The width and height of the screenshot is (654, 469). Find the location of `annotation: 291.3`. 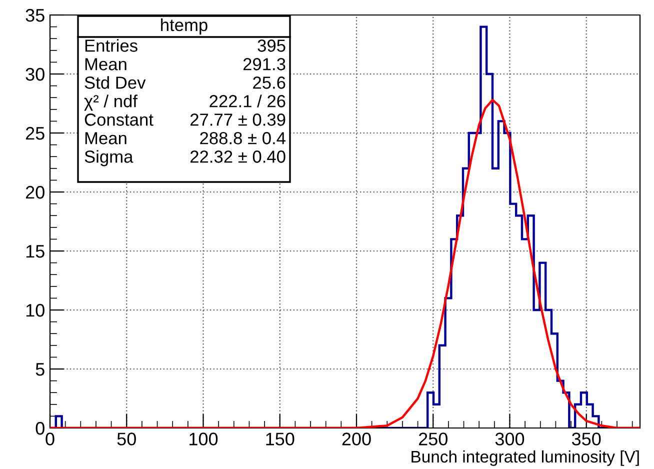

annotation: 291.3 is located at coordinates (264, 64).